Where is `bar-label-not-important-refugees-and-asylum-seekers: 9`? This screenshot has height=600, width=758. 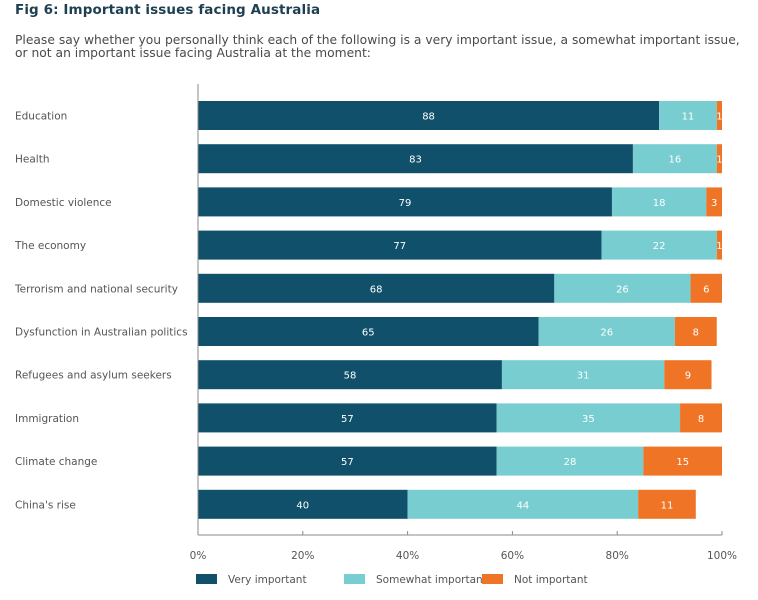
bar-label-not-important-refugees-and-asylum-seekers: 9 is located at coordinates (688, 376).